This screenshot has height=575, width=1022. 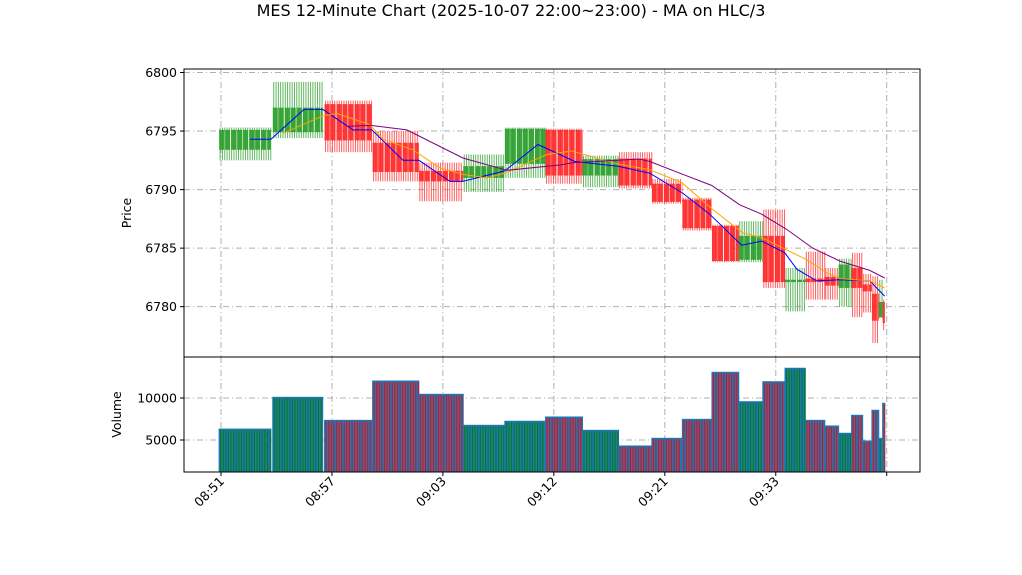 What do you see at coordinates (161, 306) in the screenshot?
I see `price-tick-label: 6780` at bounding box center [161, 306].